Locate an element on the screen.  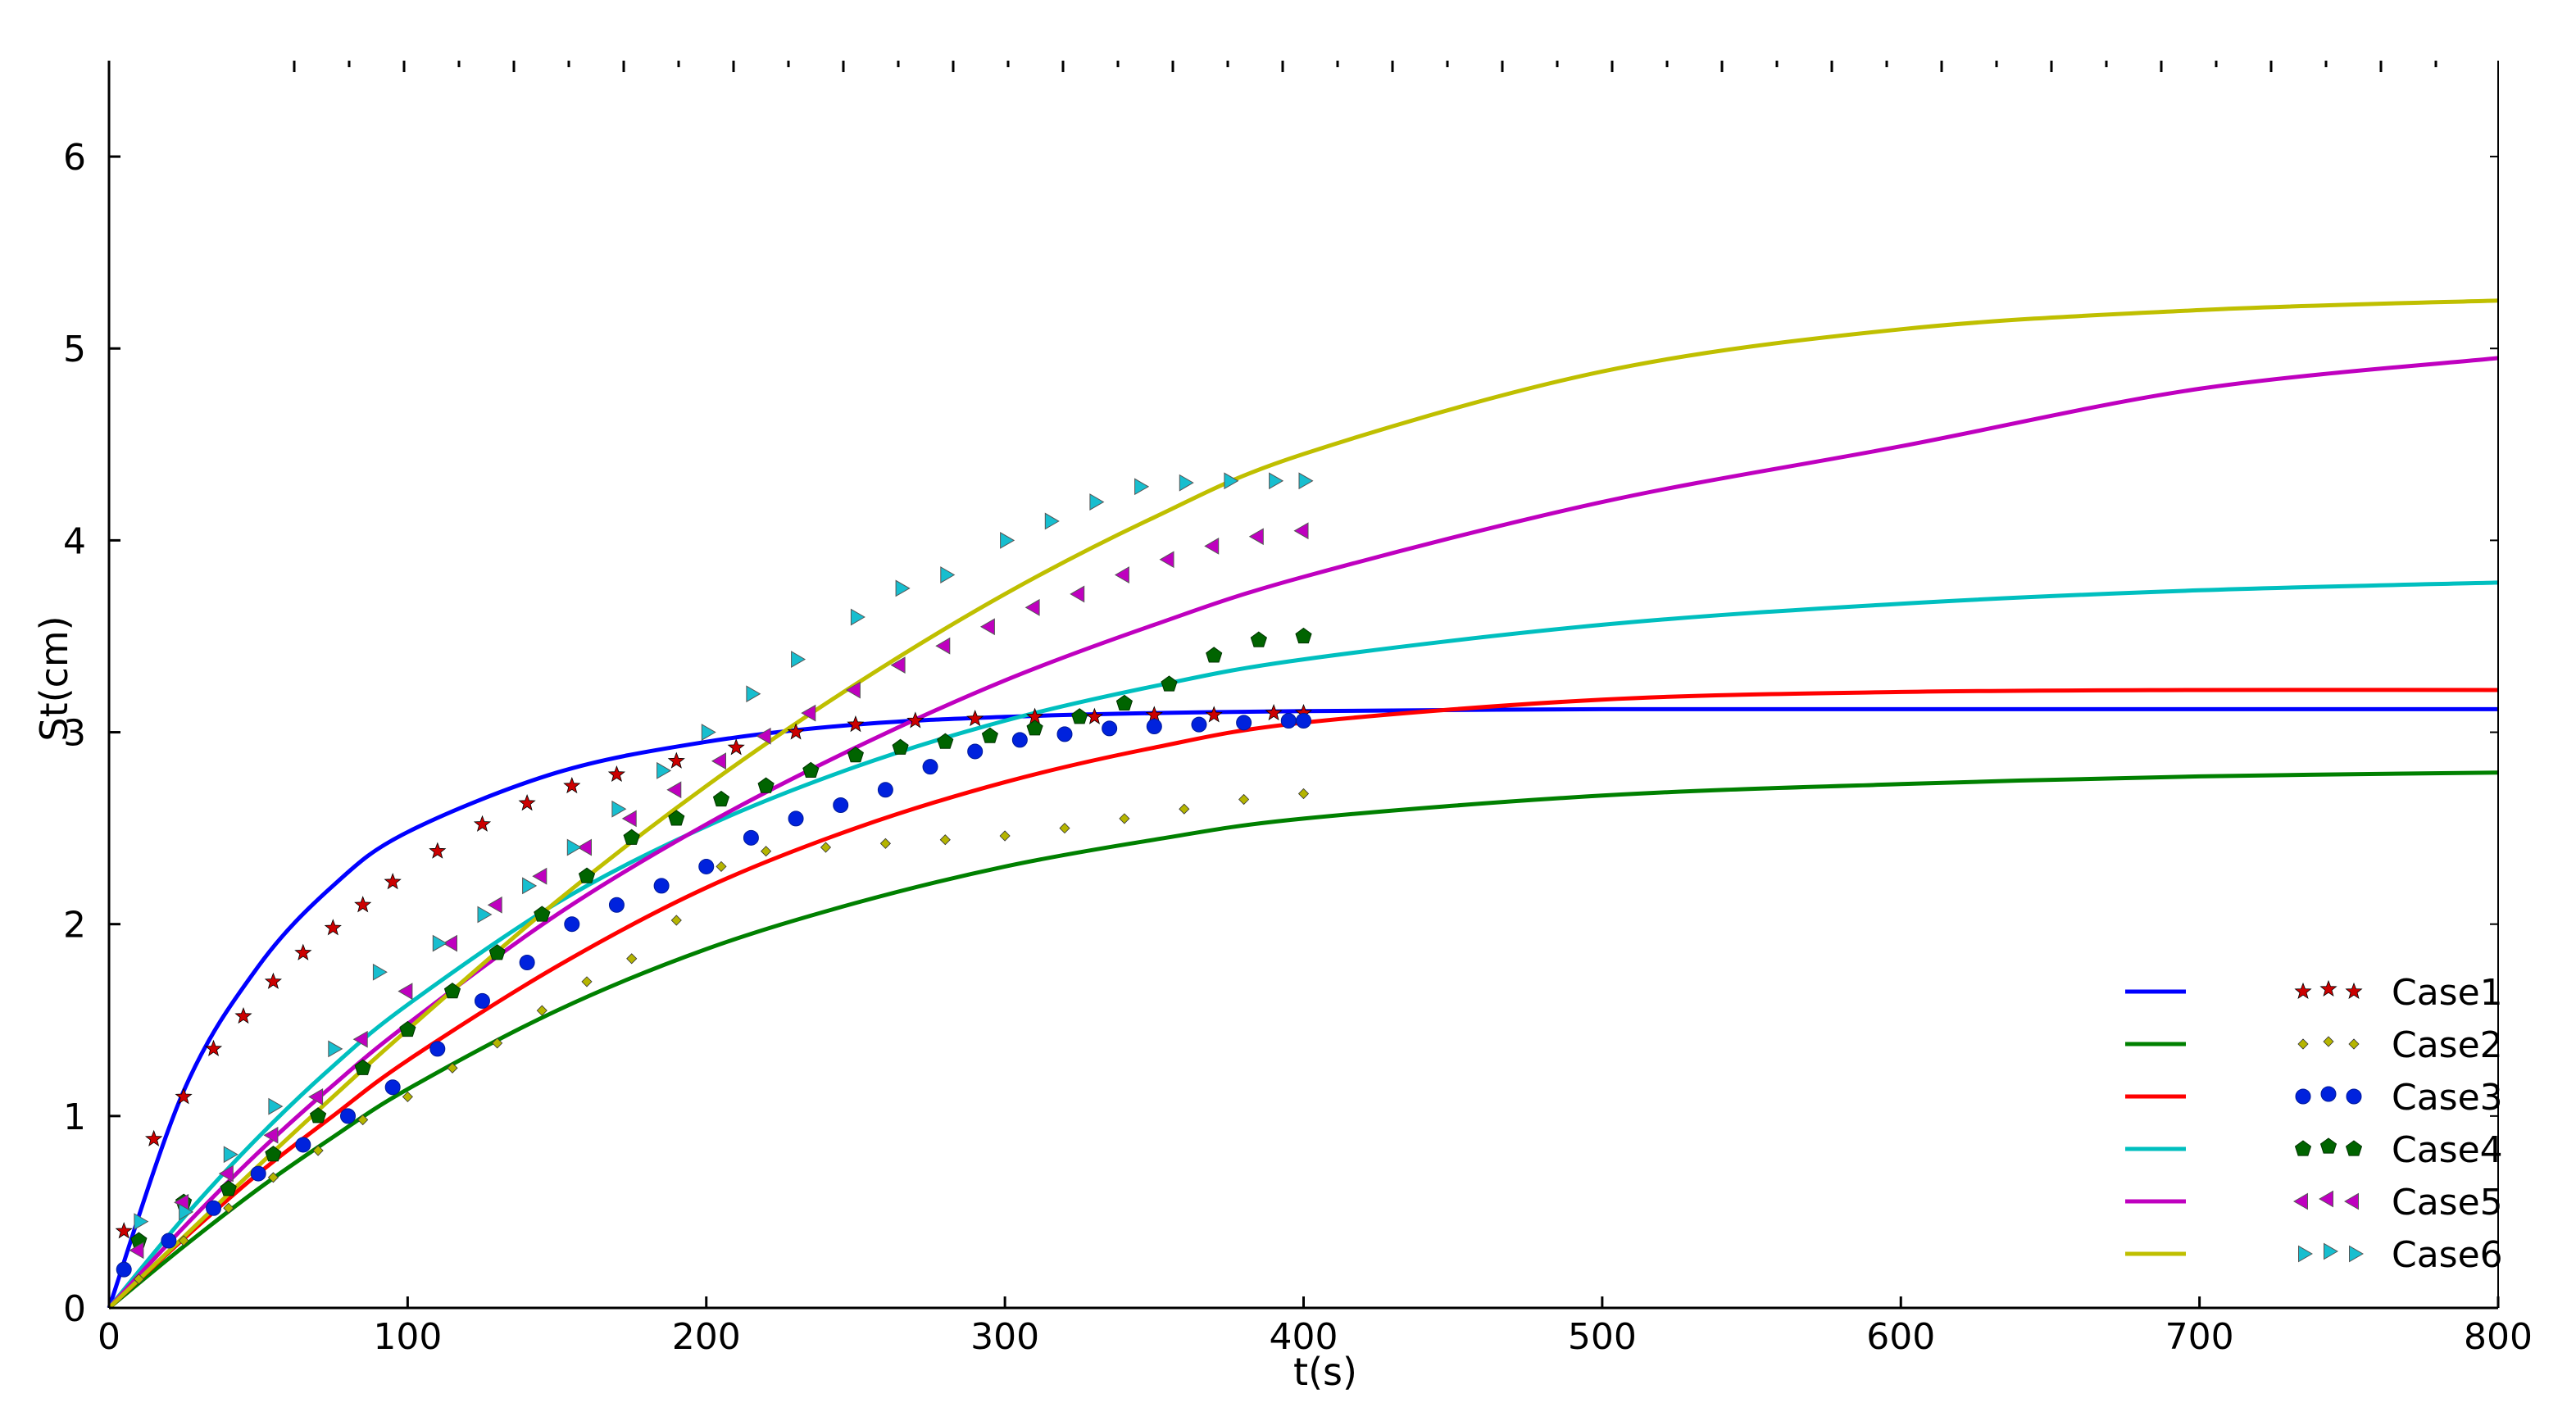
y-tick-labels: 0 1 2 3 4 5 6 is located at coordinates (74, 733).